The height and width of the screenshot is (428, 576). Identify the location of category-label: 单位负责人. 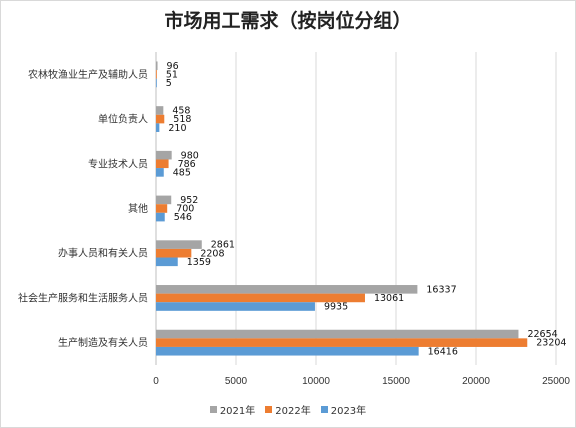
(123, 119).